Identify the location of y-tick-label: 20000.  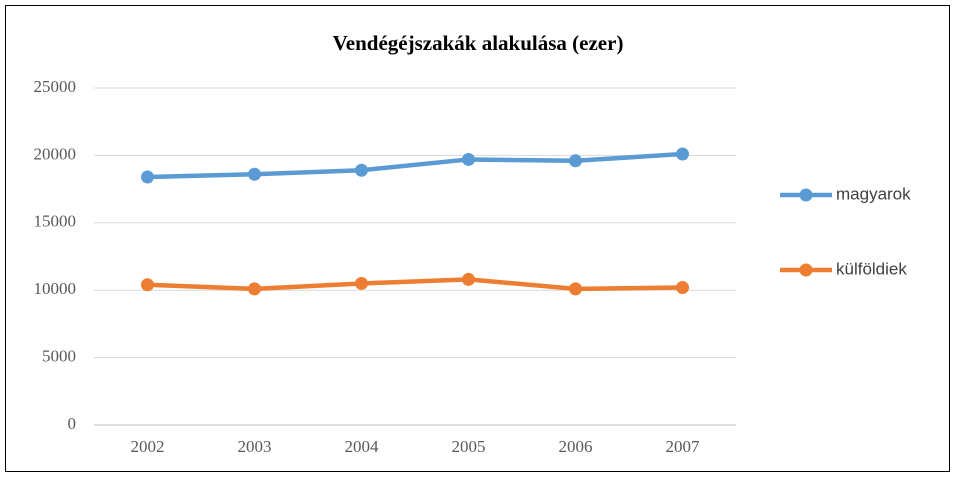
(55, 153).